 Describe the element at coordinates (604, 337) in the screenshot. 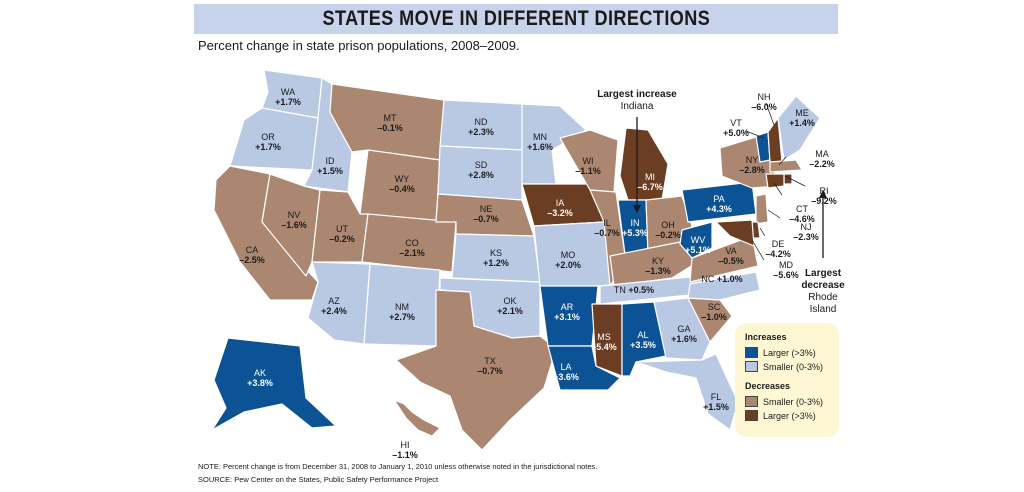

I see `label-ms: MS` at that location.